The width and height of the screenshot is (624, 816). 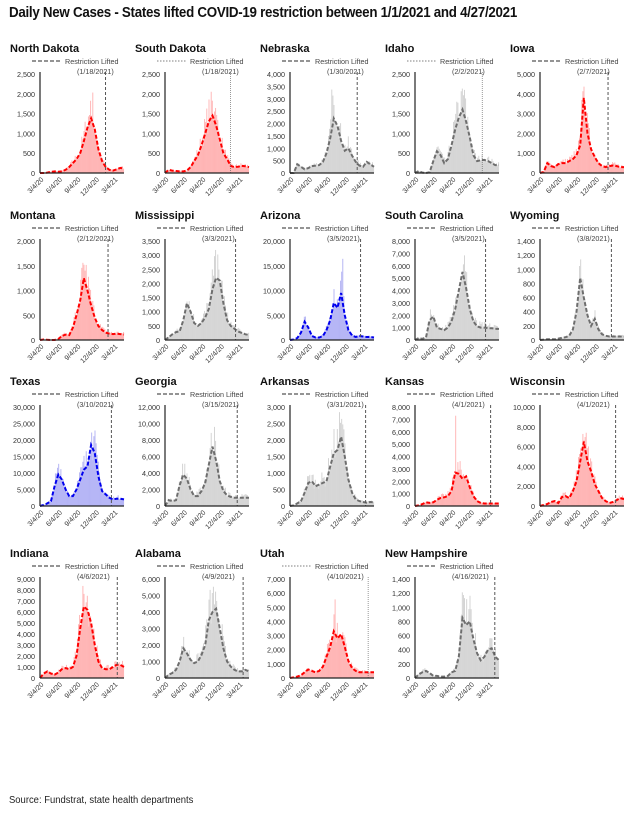 I want to click on chart-title: Mississippi, so click(x=164, y=216).